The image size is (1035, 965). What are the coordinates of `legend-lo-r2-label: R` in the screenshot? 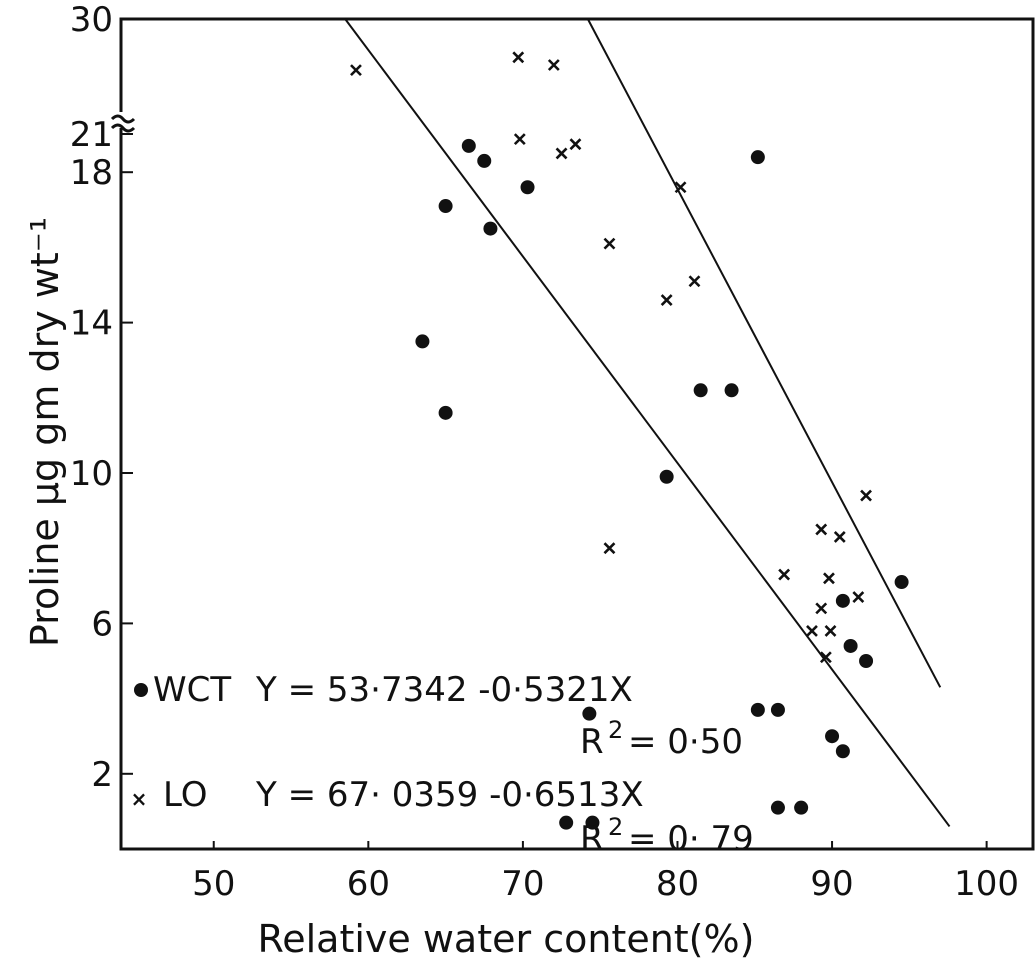 It's located at (592, 839).